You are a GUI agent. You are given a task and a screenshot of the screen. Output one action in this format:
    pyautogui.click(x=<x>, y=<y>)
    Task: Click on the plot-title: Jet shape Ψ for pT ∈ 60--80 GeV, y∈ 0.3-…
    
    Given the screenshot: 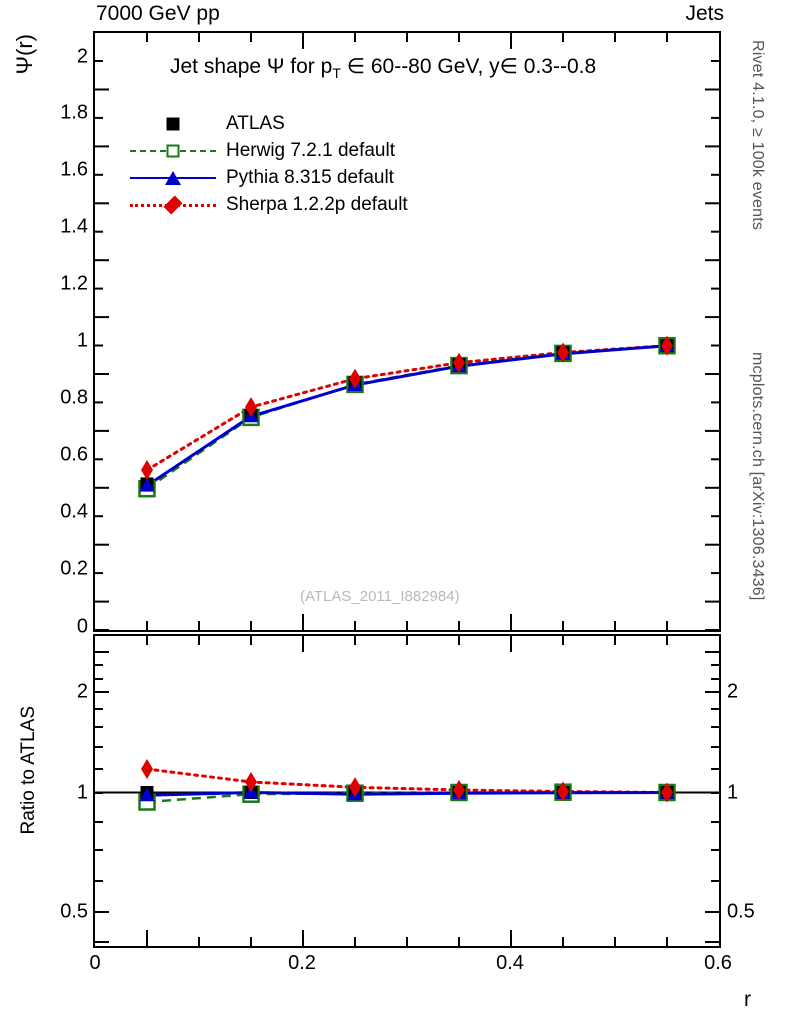 What is the action you would take?
    pyautogui.click(x=383, y=67)
    